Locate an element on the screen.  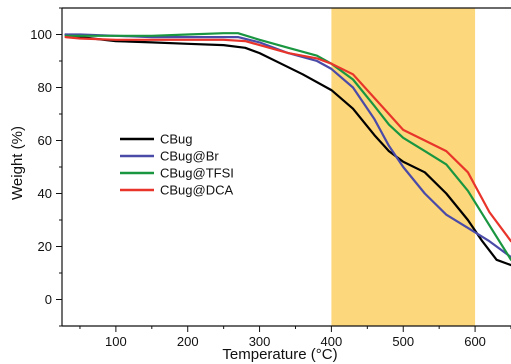
y-tick-label: 100 is located at coordinates (41, 34).